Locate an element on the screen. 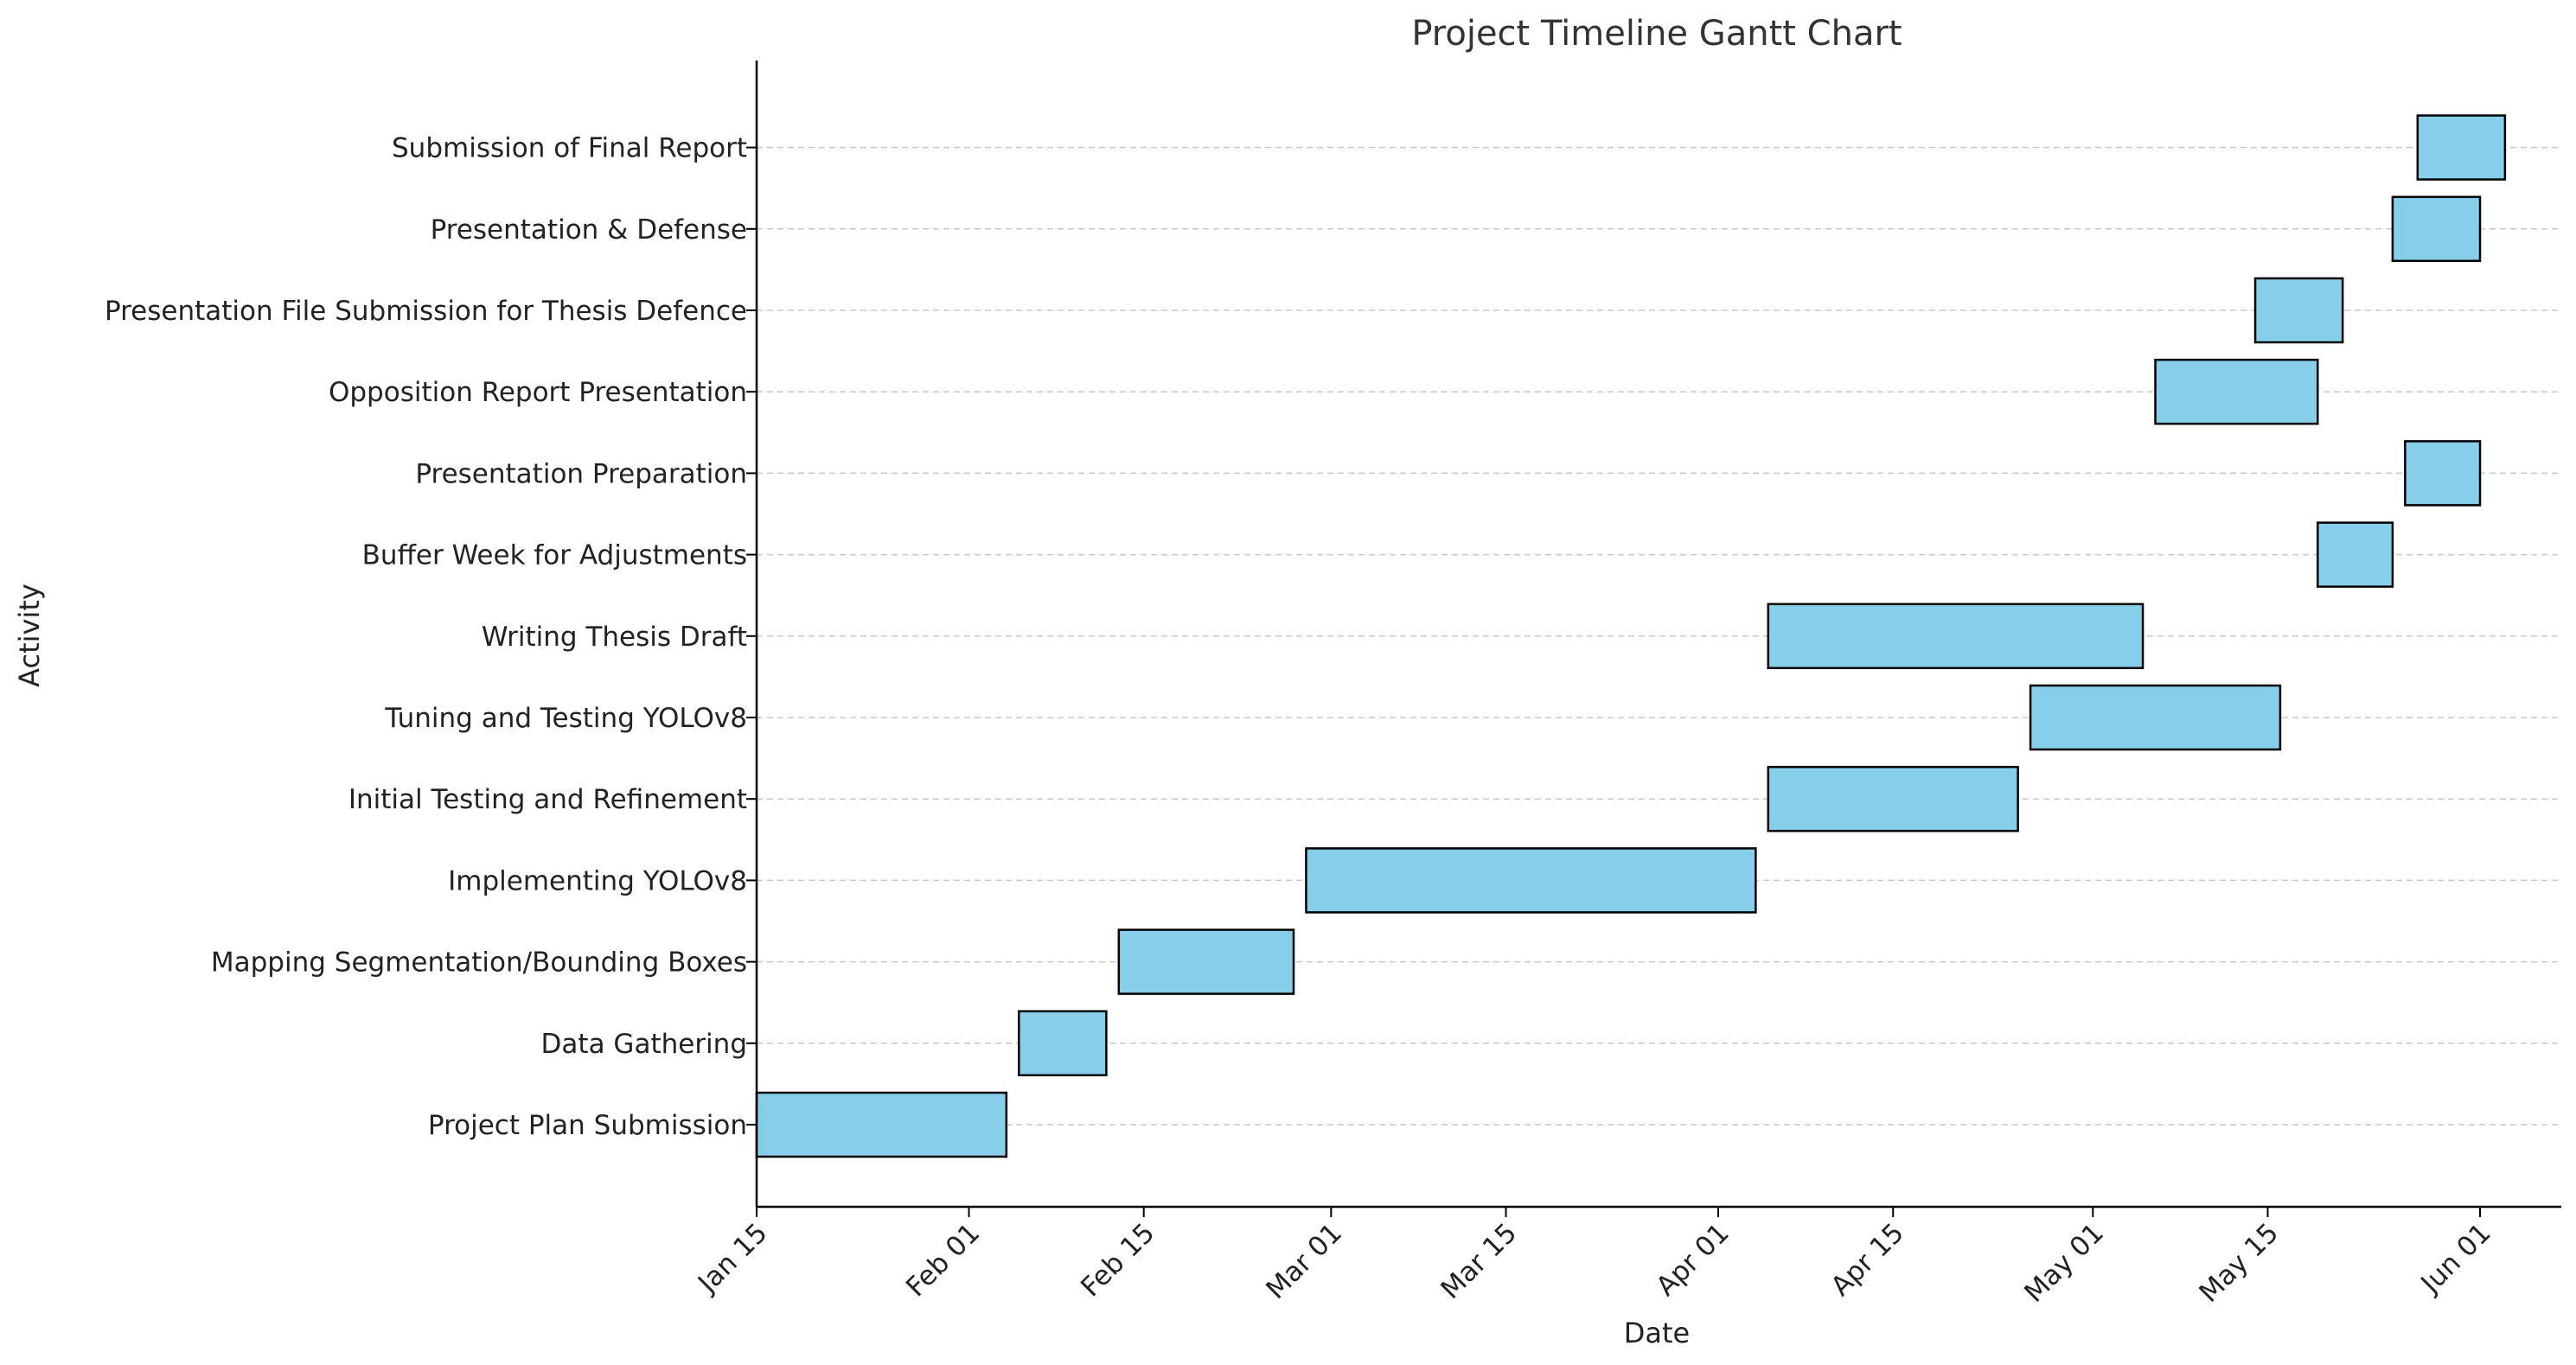 Image resolution: width=2576 pixels, height=1365 pixels. x-tick-label: Jan 15 is located at coordinates (733, 1258).